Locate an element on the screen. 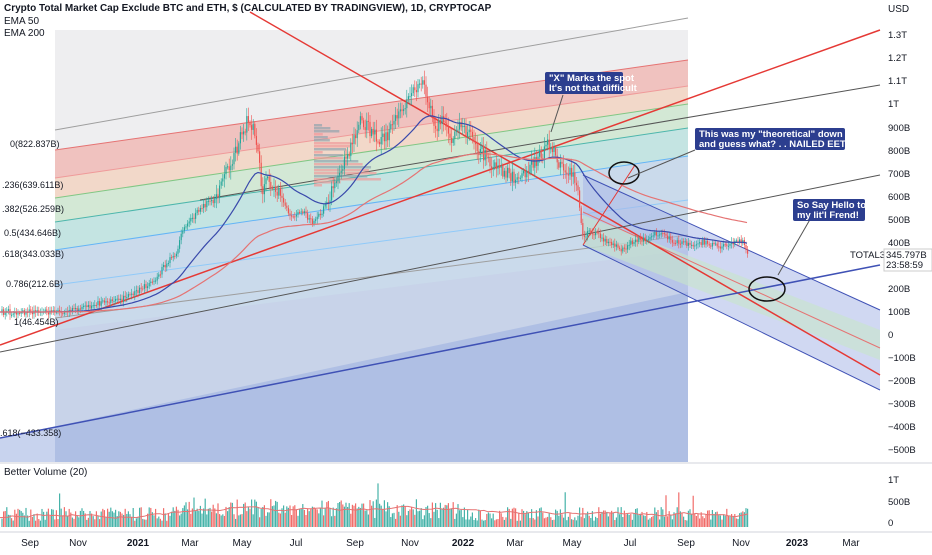  currency-label: USD is located at coordinates (898, 9).